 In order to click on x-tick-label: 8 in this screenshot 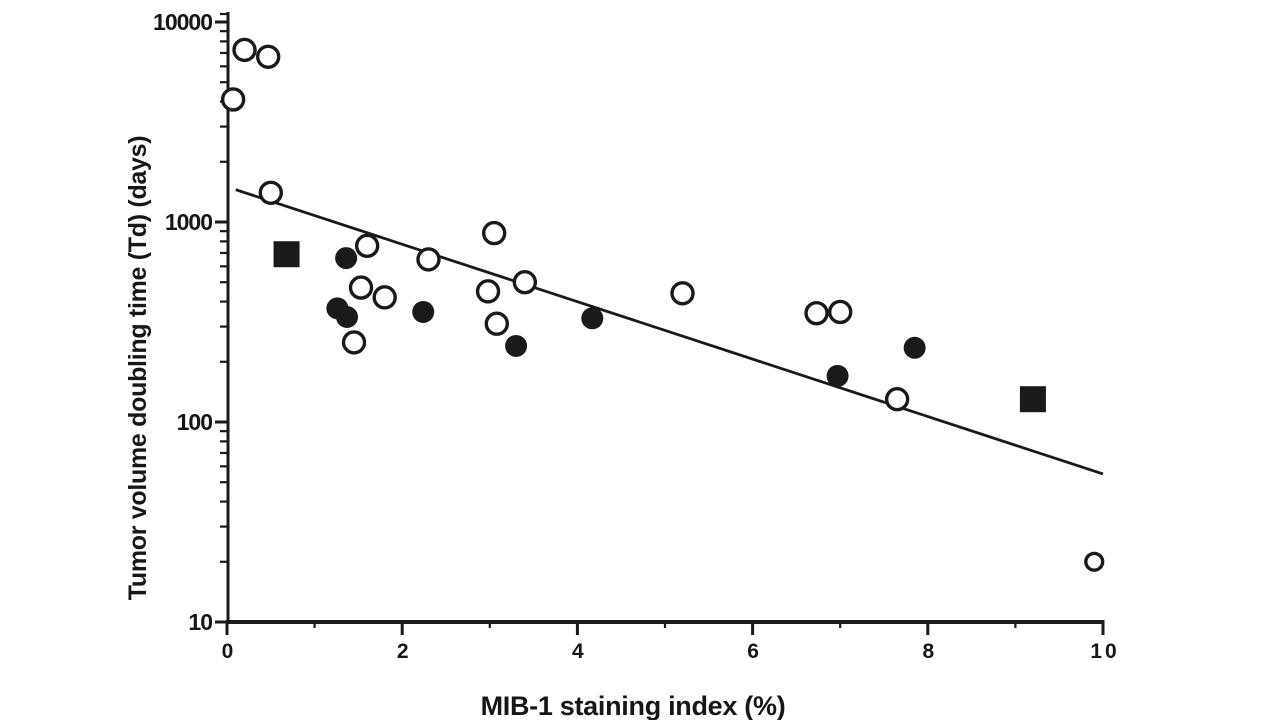, I will do `click(929, 651)`.